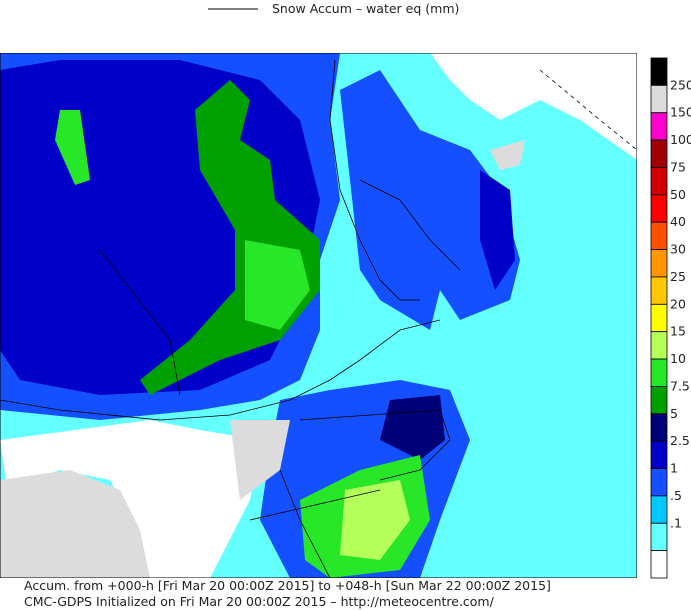  What do you see at coordinates (680, 139) in the screenshot?
I see `colorbar-label: 100` at bounding box center [680, 139].